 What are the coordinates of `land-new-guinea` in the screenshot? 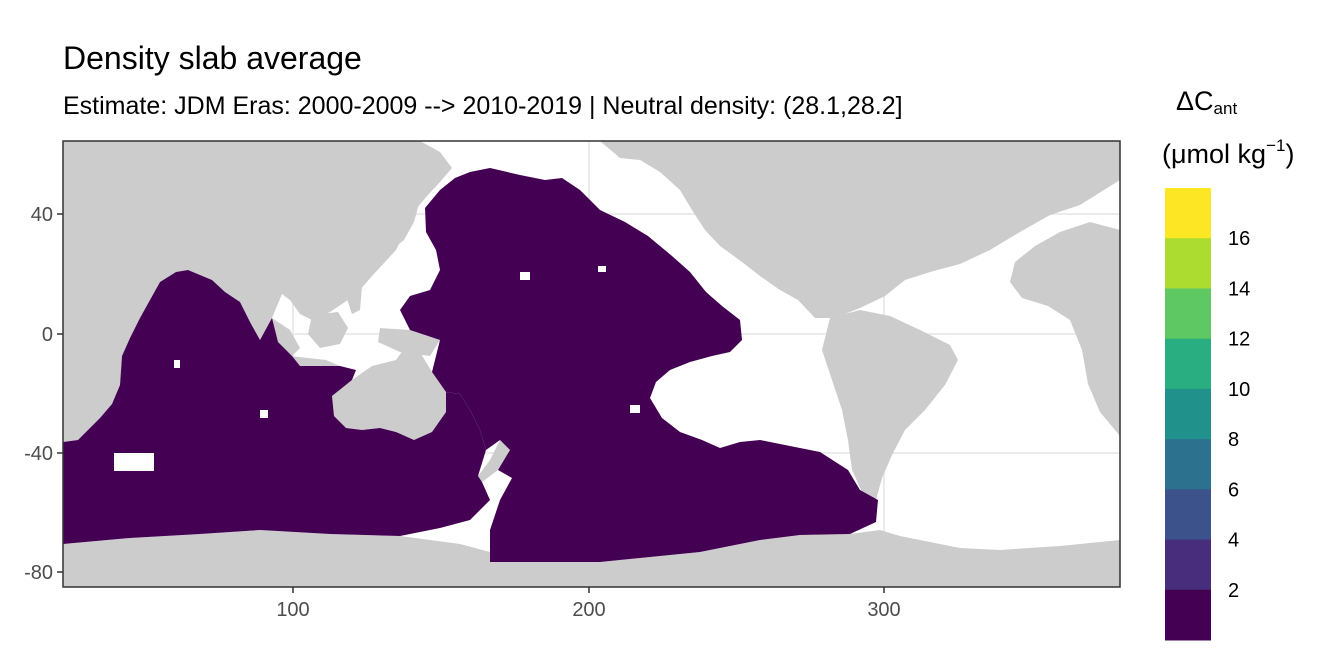 It's located at (409, 342).